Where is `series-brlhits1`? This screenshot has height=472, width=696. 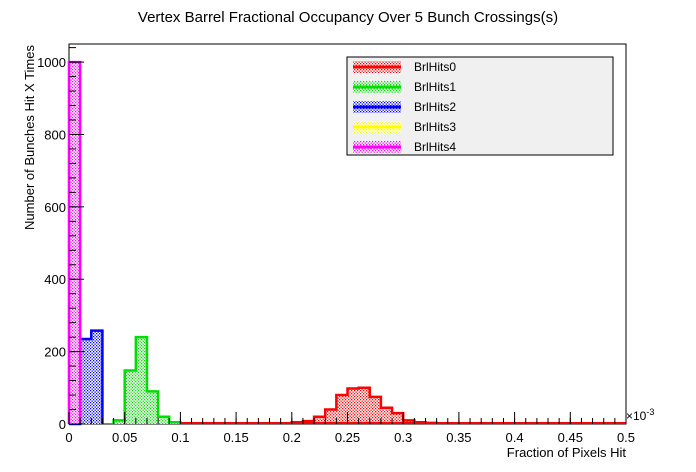
series-brlhits1 is located at coordinates (147, 379).